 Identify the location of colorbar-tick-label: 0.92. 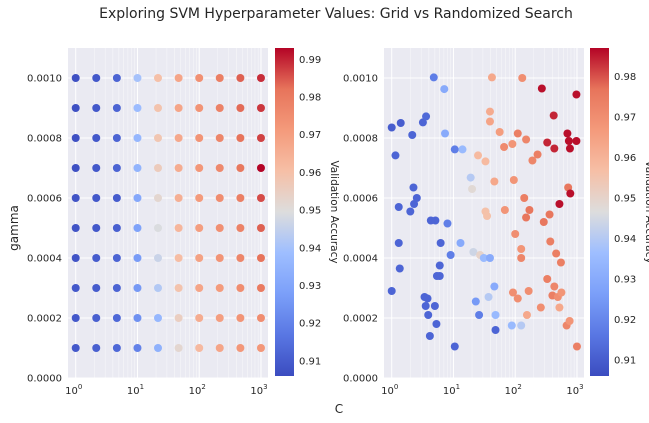
(310, 324).